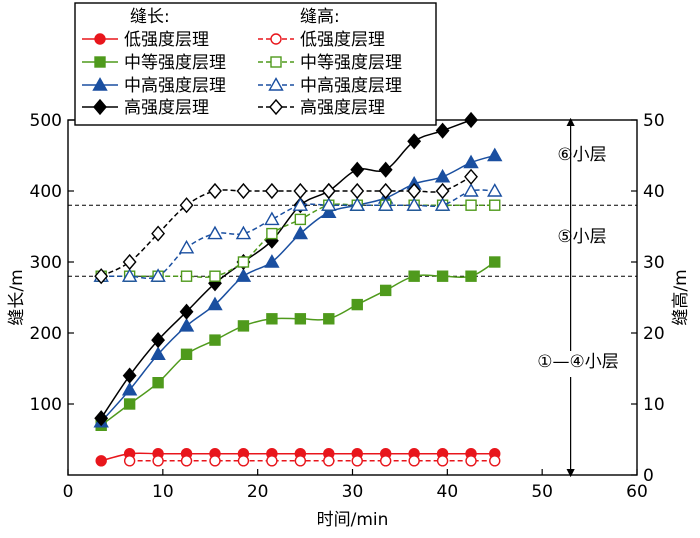  Describe the element at coordinates (637, 492) in the screenshot. I see `x-tick-label: 60` at that location.